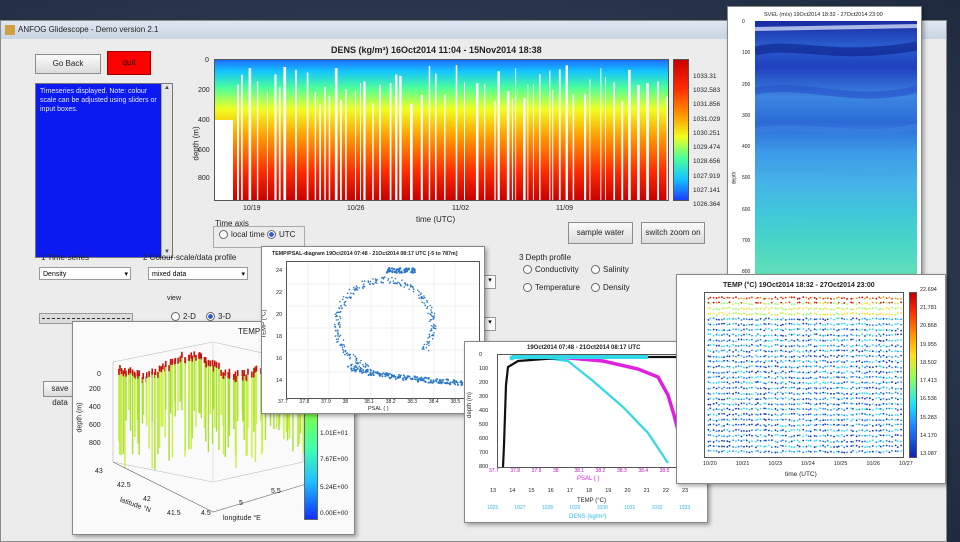 Image resolution: width=960 pixels, height=542 pixels. I want to click on save-data-button: save data, so click(60, 394).